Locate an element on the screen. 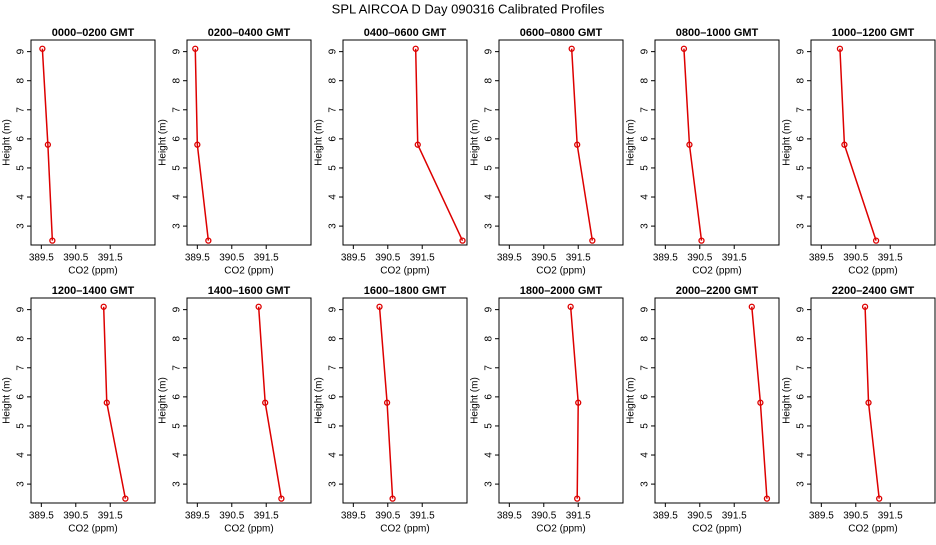 The height and width of the screenshot is (545, 936). panel-title: 0000–0200 GMT is located at coordinates (93, 33).